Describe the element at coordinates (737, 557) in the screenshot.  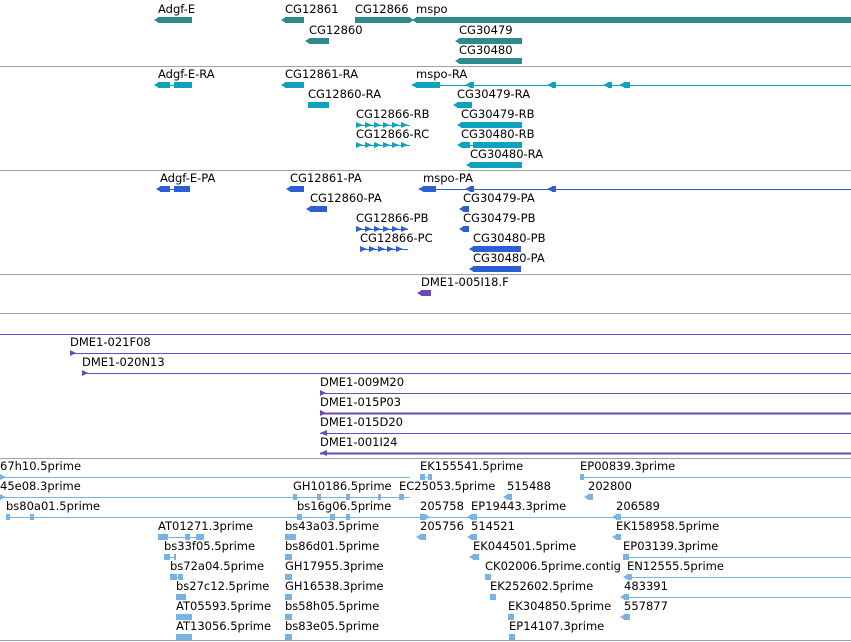
I see `feature-ep03139-3prime` at that location.